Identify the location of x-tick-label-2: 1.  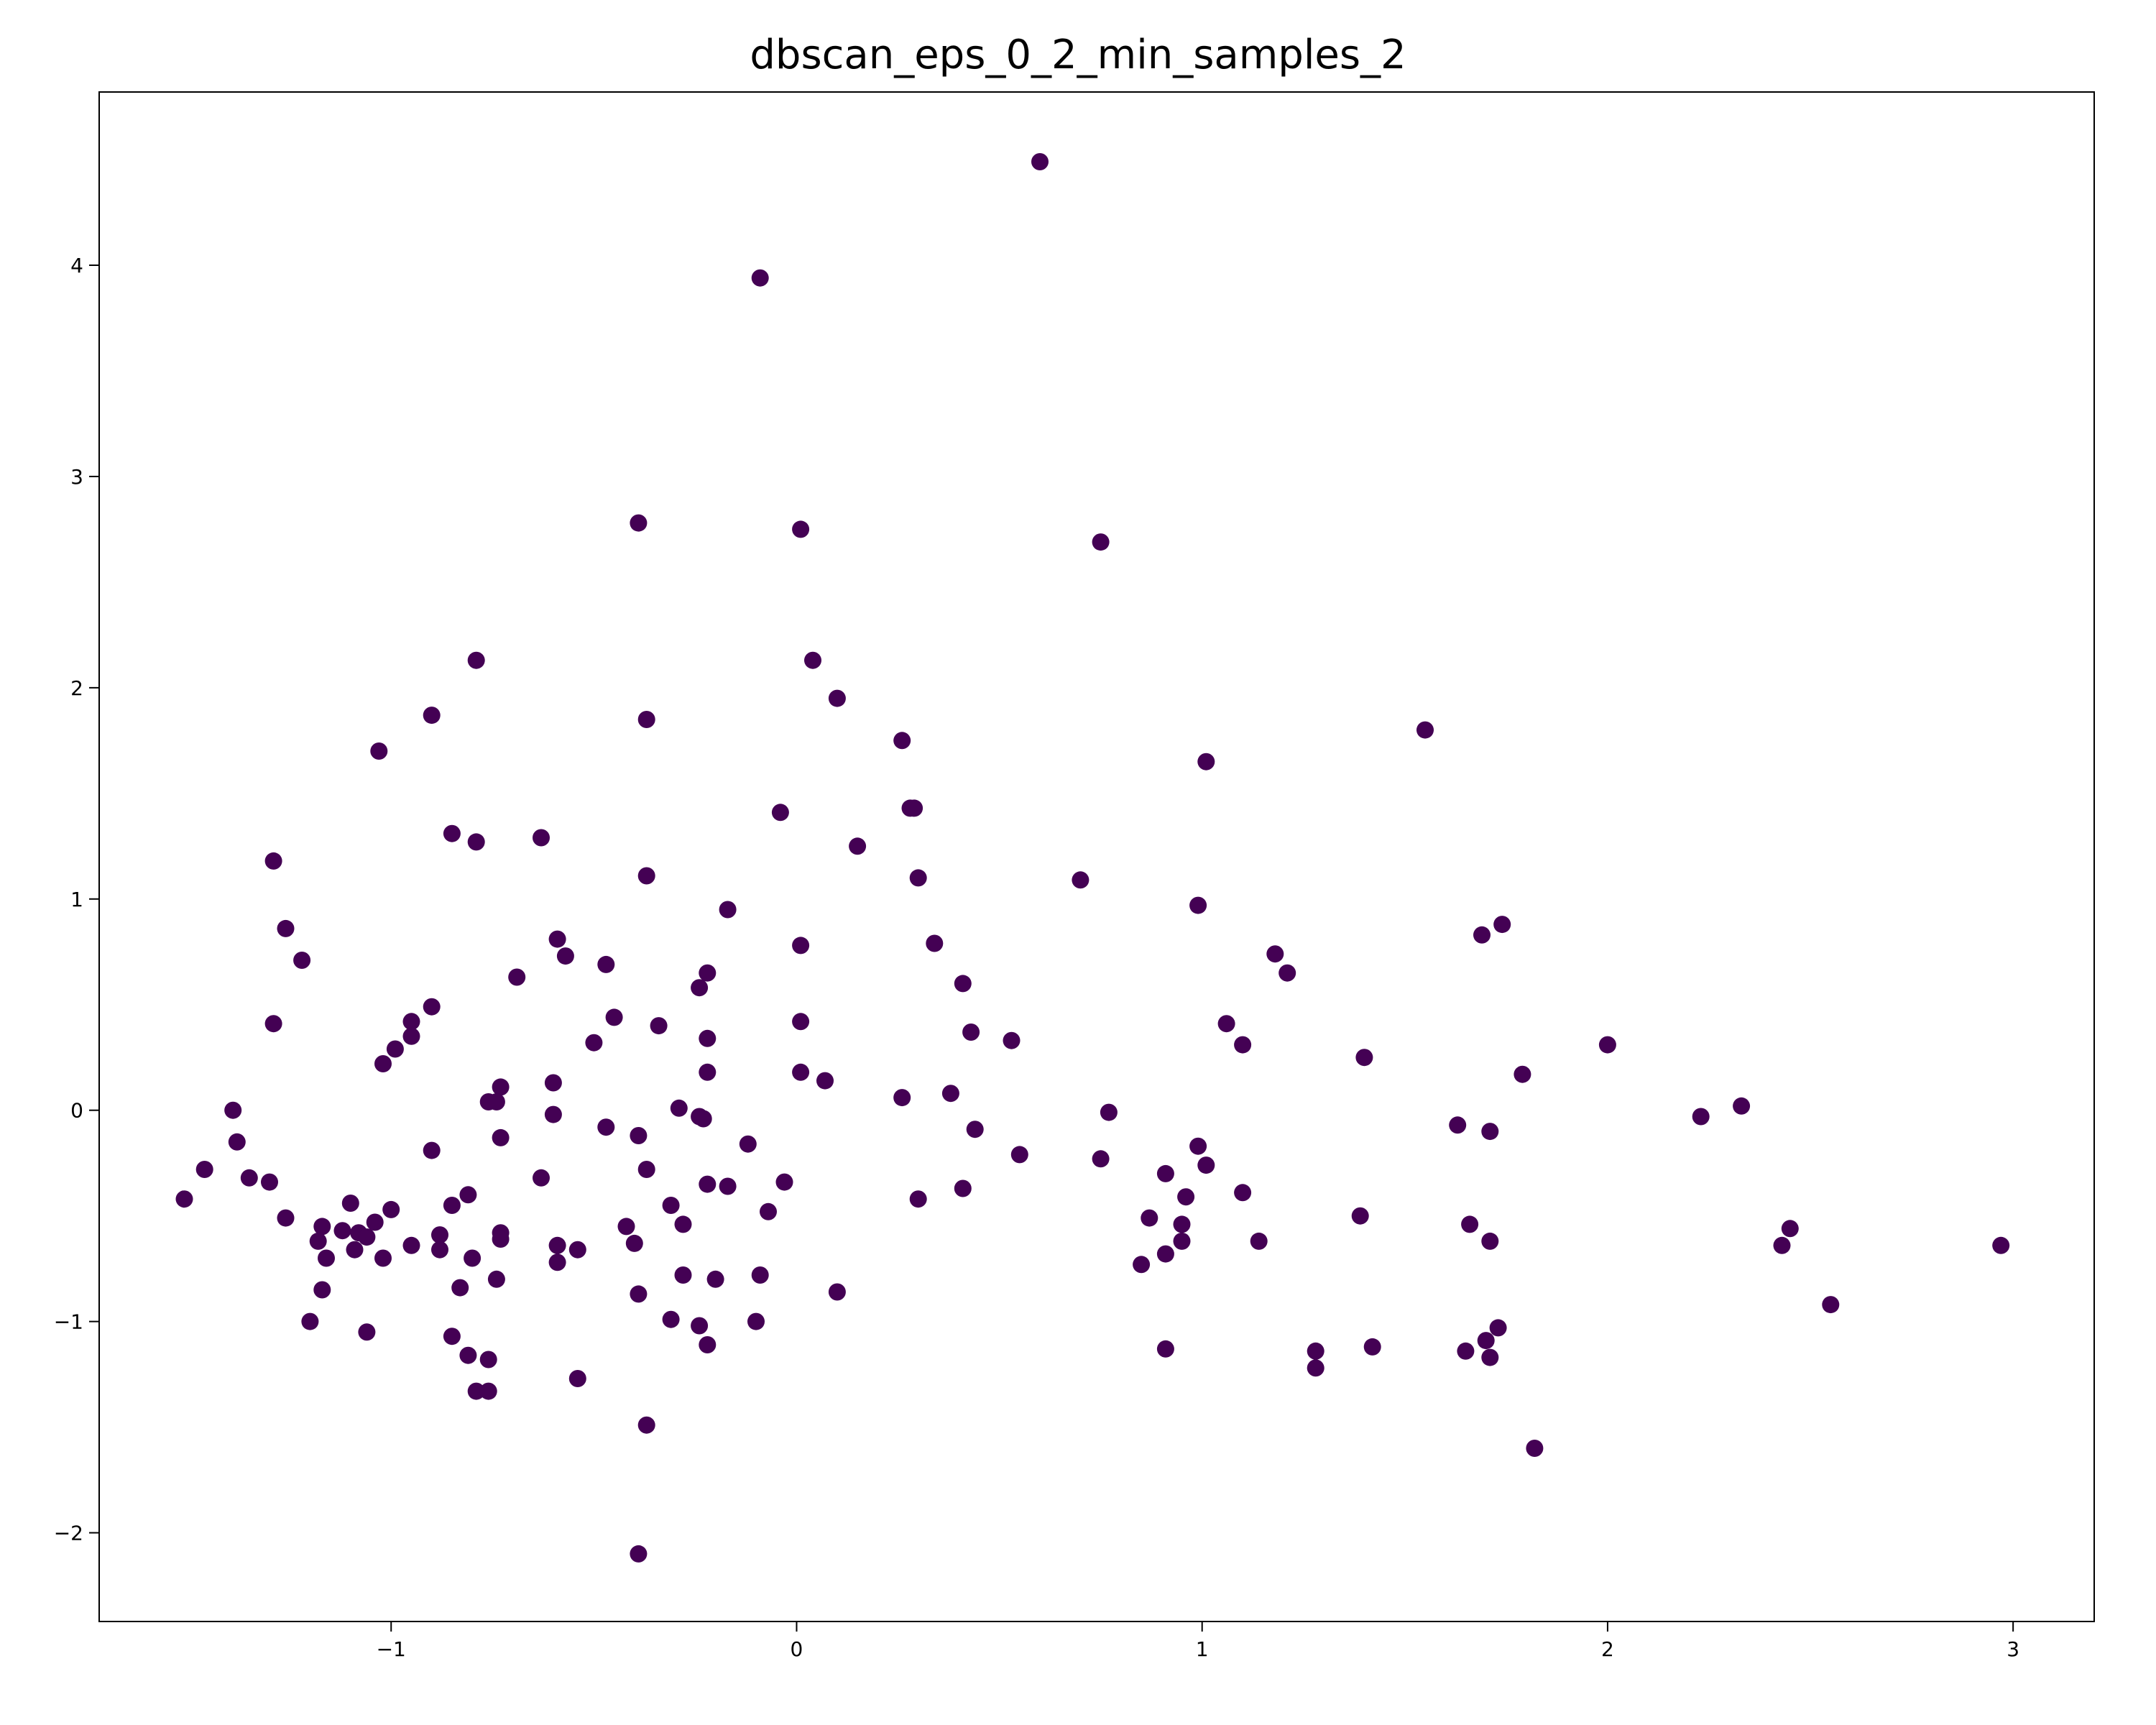
(1202, 1649).